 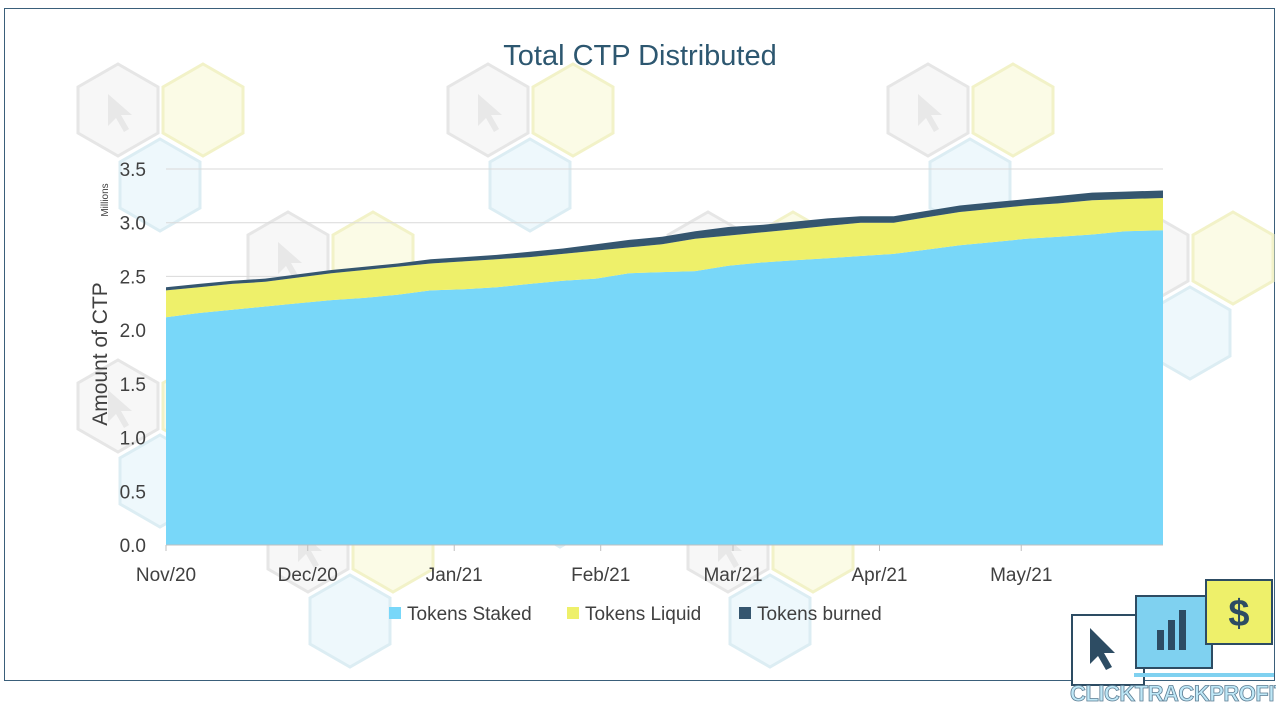 What do you see at coordinates (133, 492) in the screenshot?
I see `y-tick-label: 0.5` at bounding box center [133, 492].